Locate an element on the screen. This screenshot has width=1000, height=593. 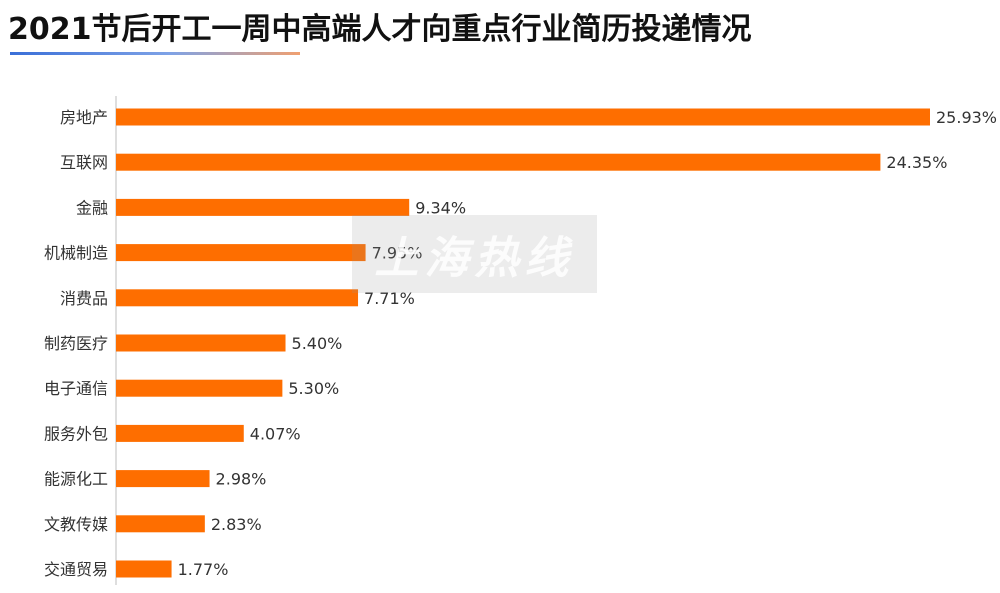
category-label: 制药医疗 is located at coordinates (76, 343).